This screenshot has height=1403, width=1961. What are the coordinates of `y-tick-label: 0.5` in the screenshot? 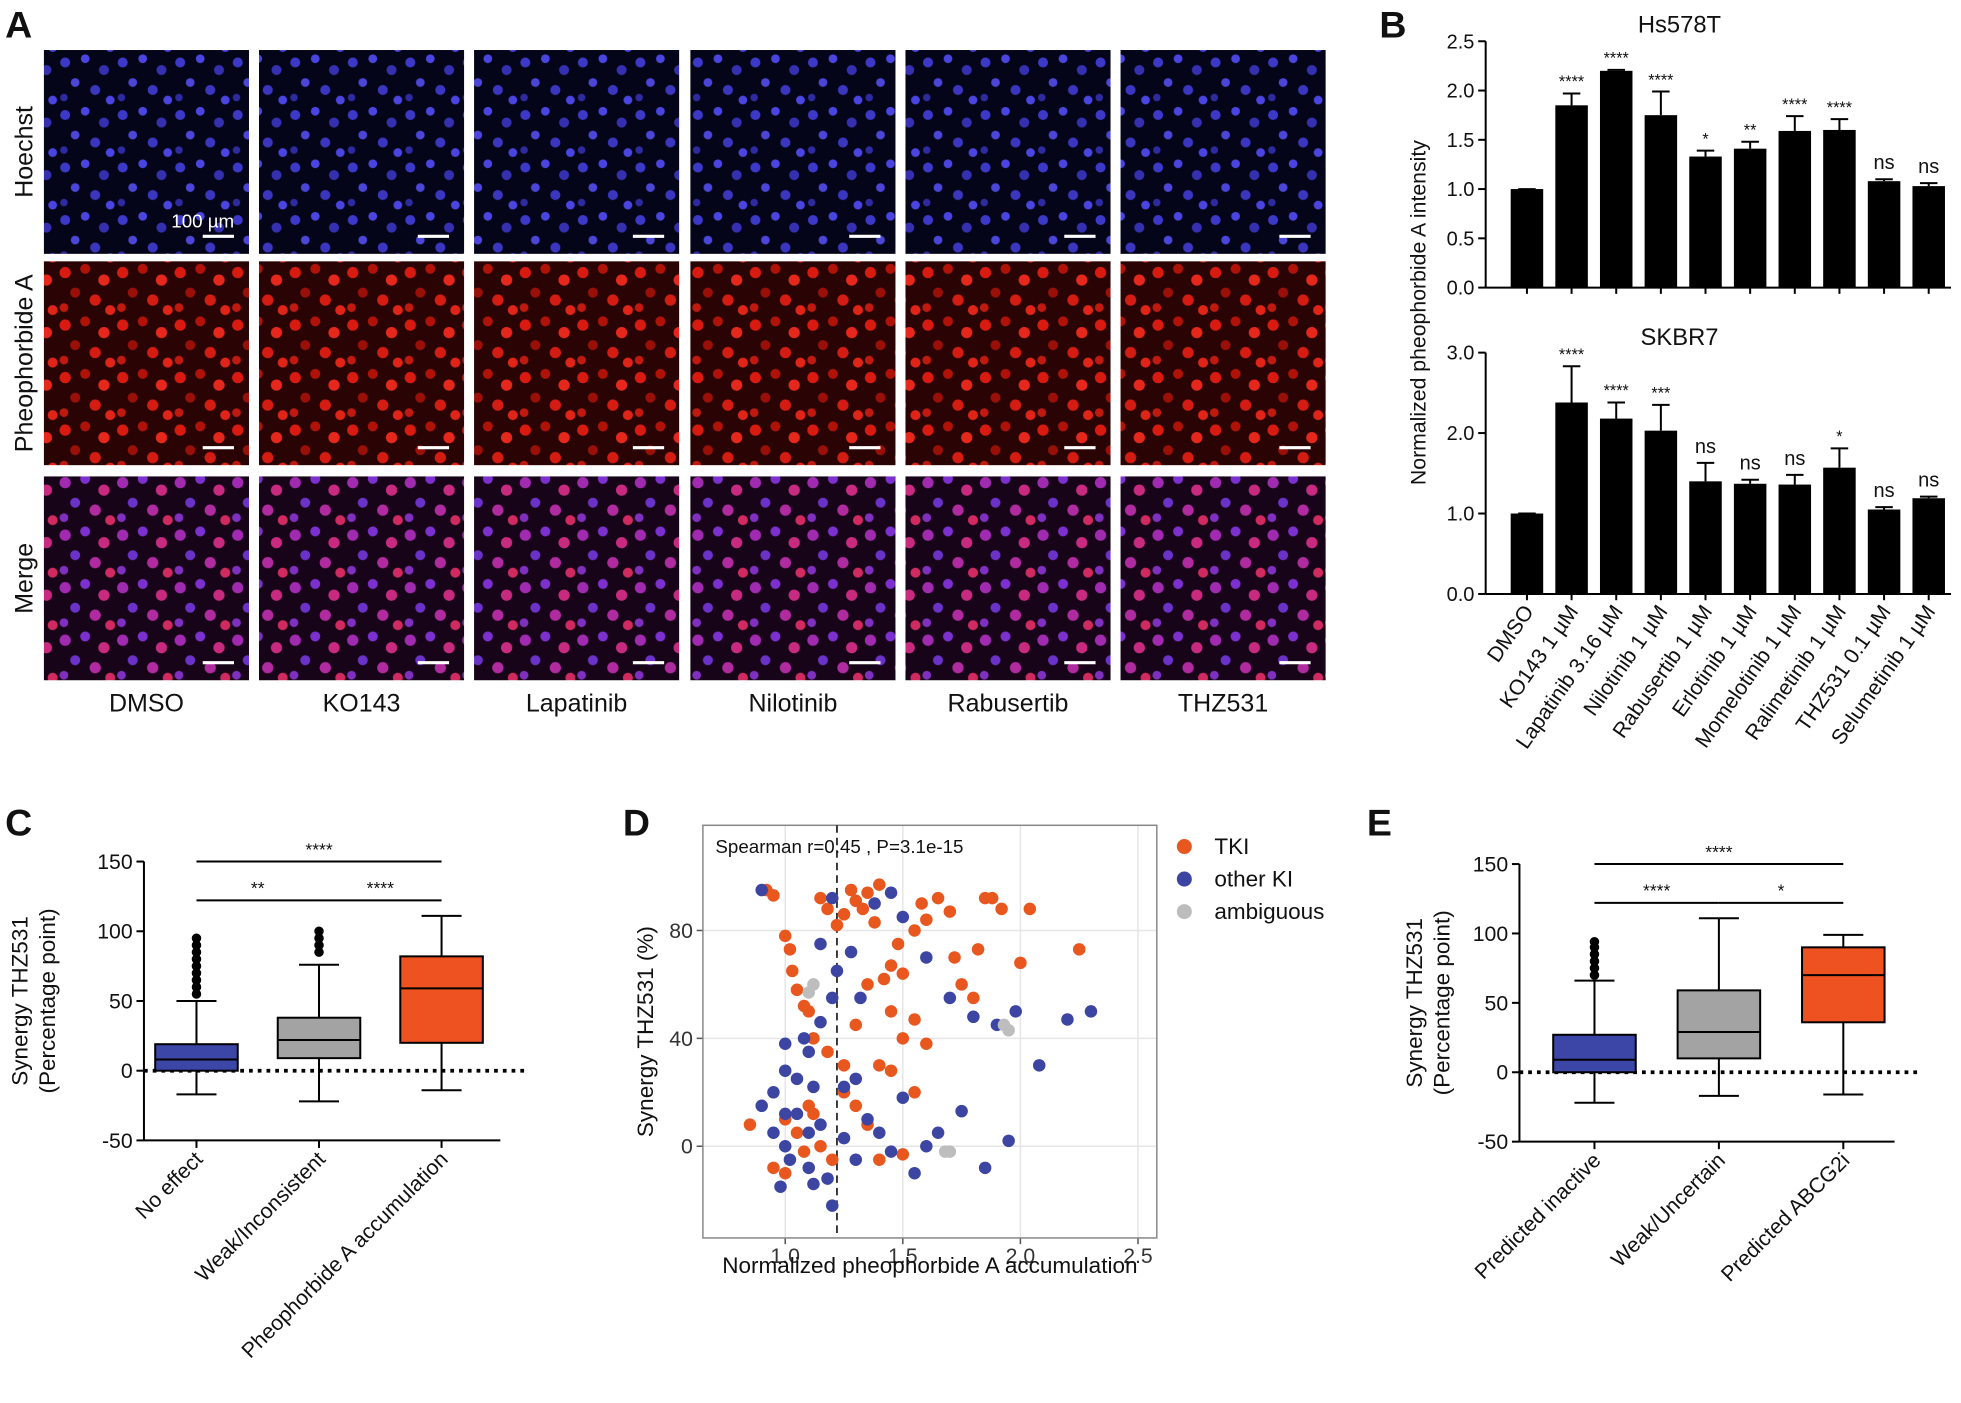 It's located at (1461, 239).